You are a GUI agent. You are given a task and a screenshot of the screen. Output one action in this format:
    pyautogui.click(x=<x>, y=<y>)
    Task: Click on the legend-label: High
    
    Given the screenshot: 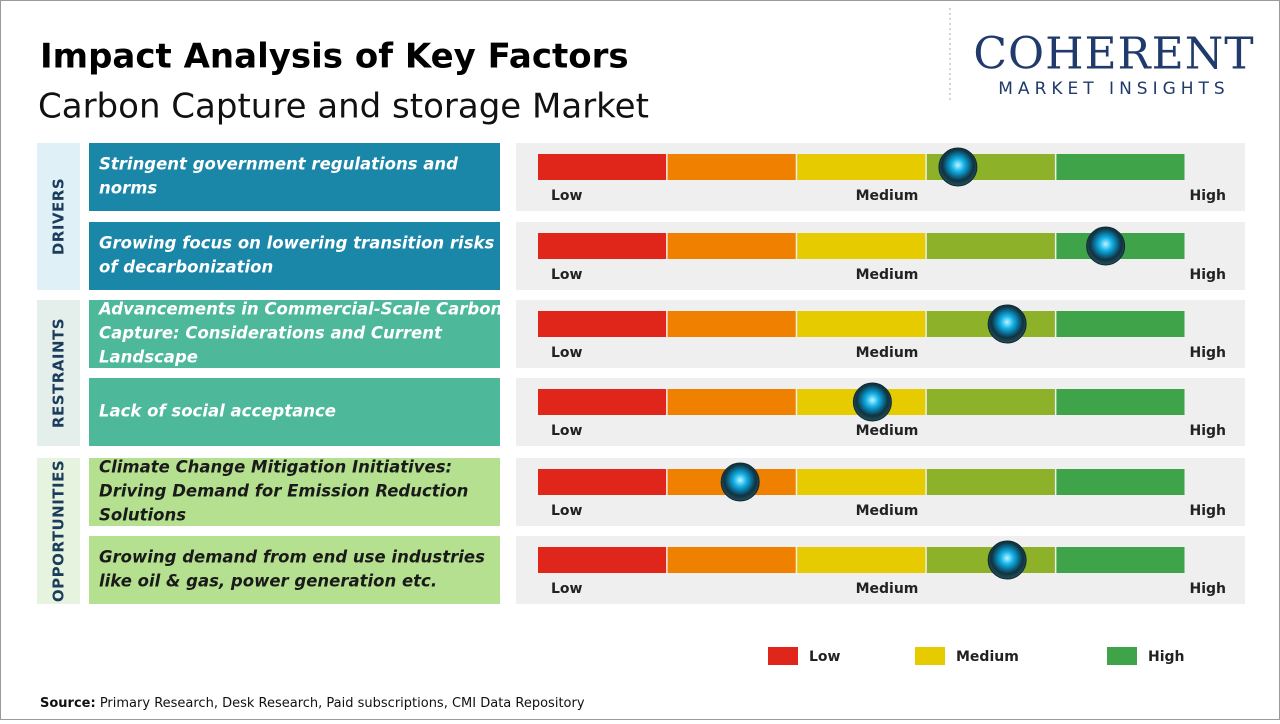 What is the action you would take?
    pyautogui.click(x=1166, y=657)
    